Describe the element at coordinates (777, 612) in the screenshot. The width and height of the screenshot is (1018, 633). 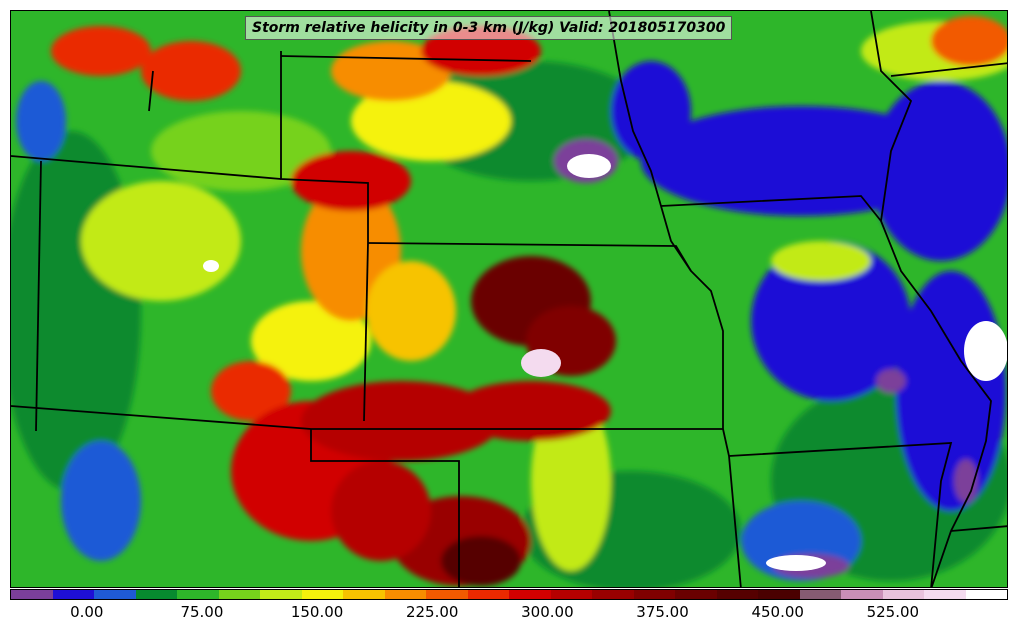
I see `colorbar-tick-label: 450.00` at that location.